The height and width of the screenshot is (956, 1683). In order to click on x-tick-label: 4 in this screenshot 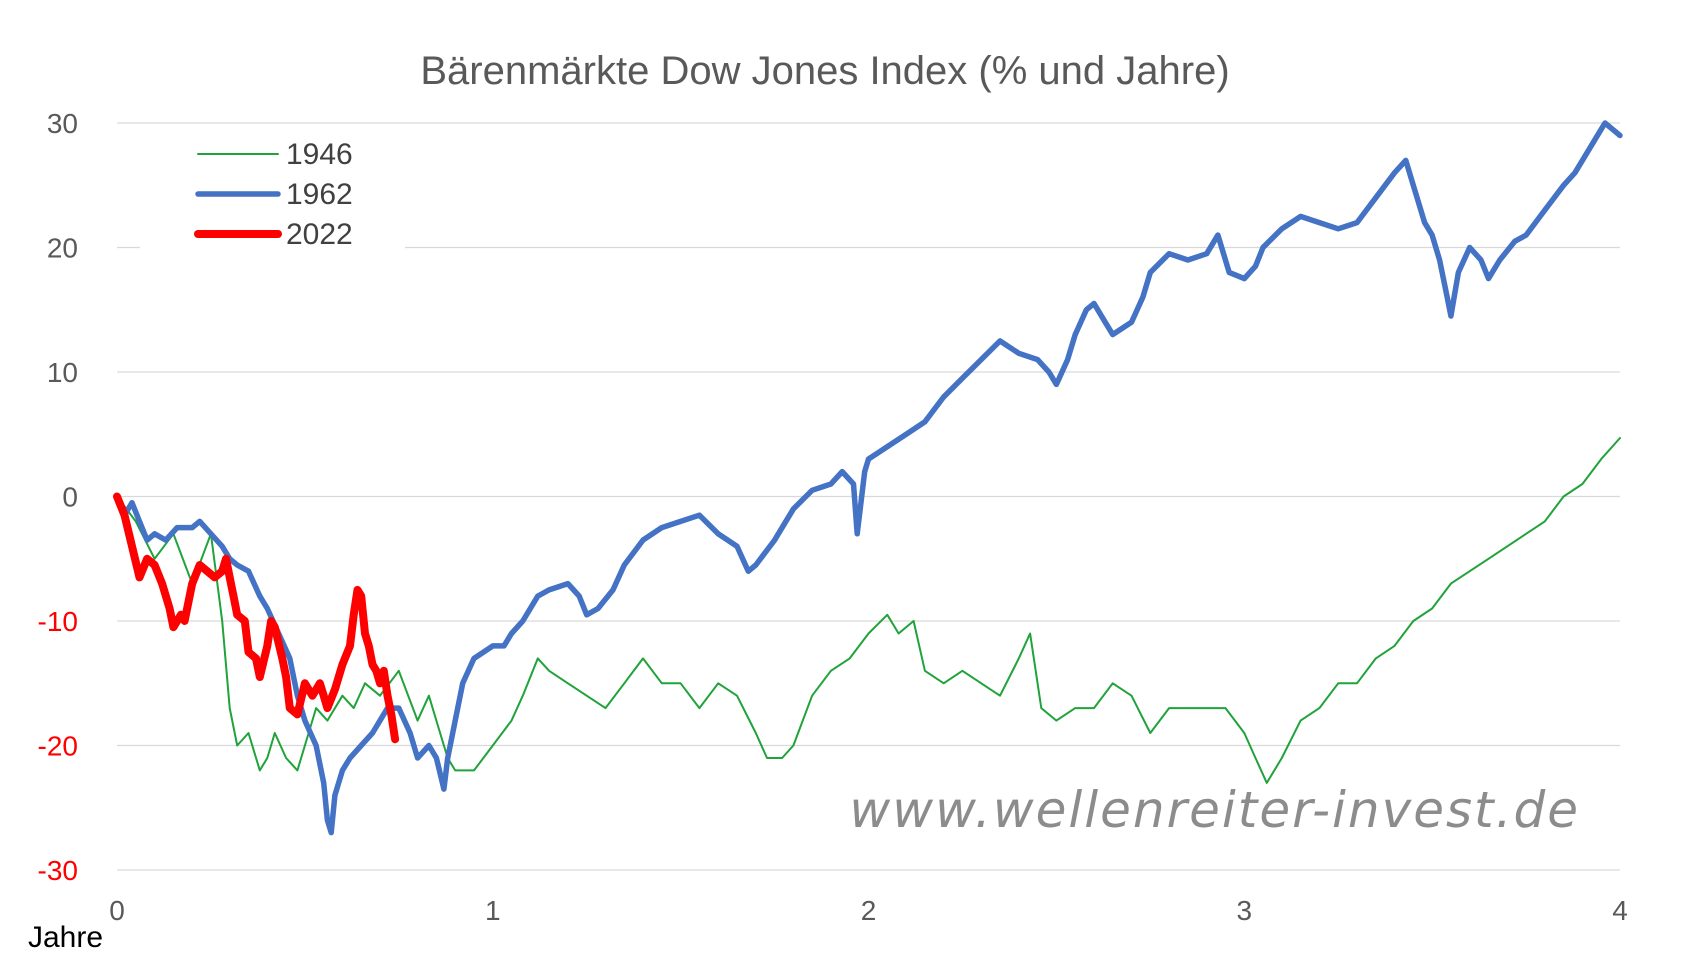, I will do `click(1620, 910)`.